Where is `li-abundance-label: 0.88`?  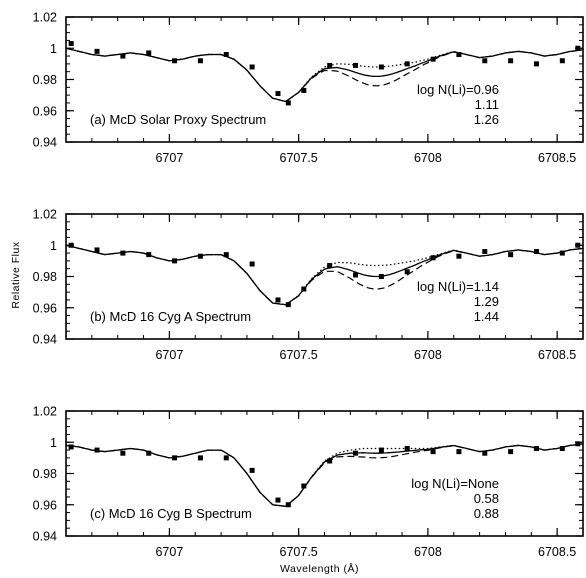 li-abundance-label: 0.88 is located at coordinates (486, 513).